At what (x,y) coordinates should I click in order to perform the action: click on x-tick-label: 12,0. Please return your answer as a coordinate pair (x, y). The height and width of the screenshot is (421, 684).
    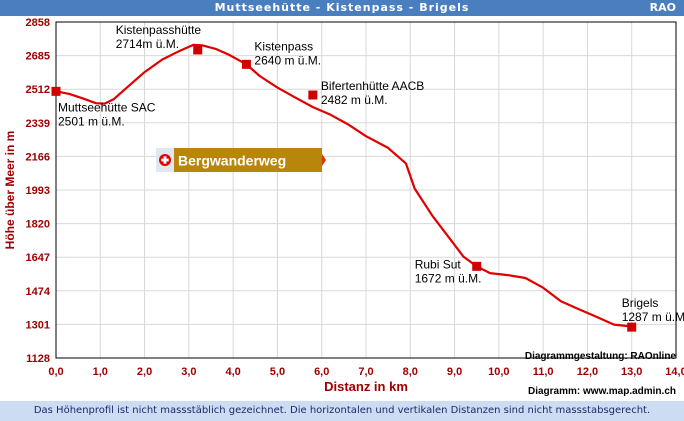
    Looking at the image, I should click on (587, 372).